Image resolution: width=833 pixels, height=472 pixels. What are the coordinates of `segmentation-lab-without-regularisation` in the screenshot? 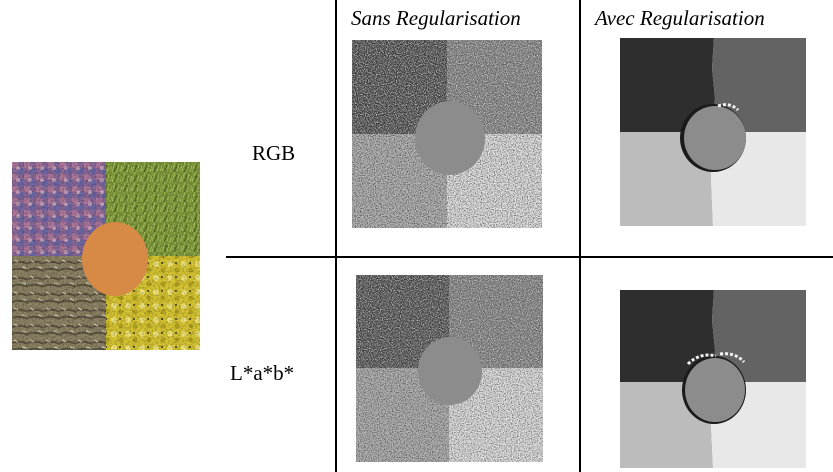 It's located at (449, 368).